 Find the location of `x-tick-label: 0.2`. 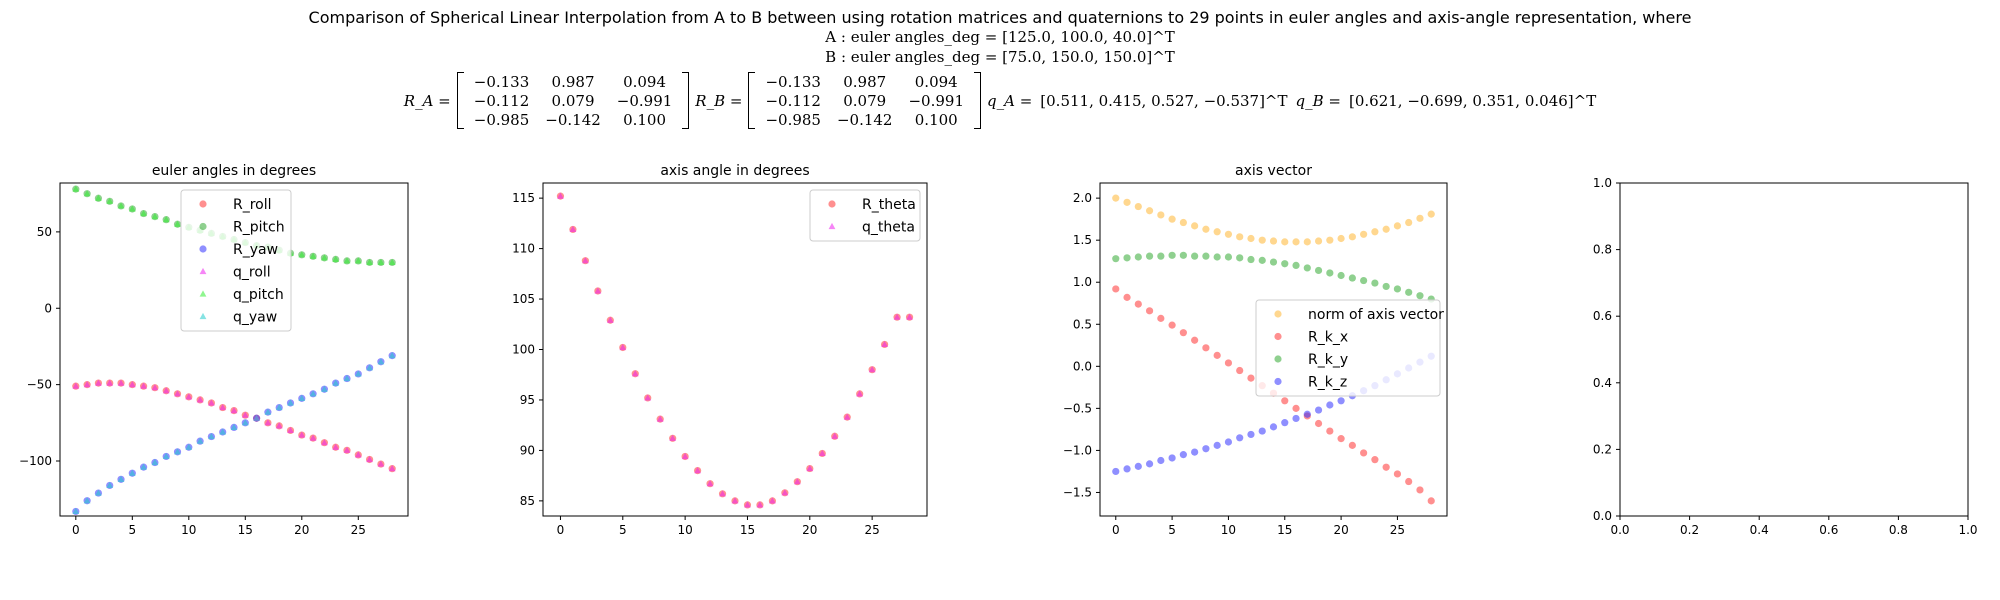

x-tick-label: 0.2 is located at coordinates (1689, 530).